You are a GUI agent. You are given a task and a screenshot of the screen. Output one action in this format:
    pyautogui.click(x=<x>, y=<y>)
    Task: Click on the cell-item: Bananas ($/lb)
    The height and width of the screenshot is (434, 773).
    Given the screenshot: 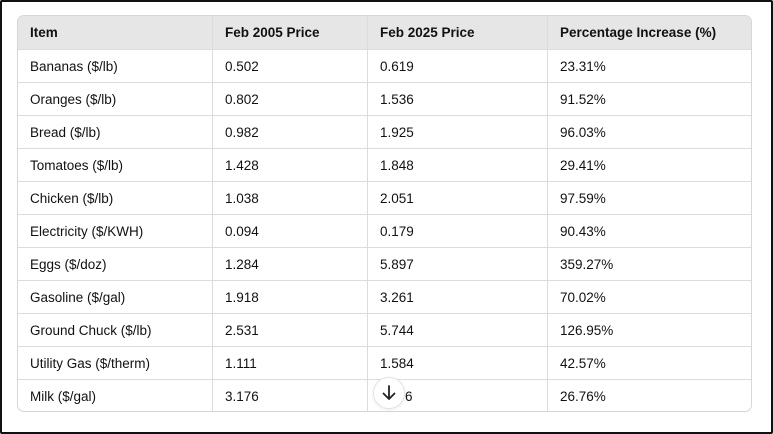 What is the action you would take?
    pyautogui.click(x=115, y=66)
    